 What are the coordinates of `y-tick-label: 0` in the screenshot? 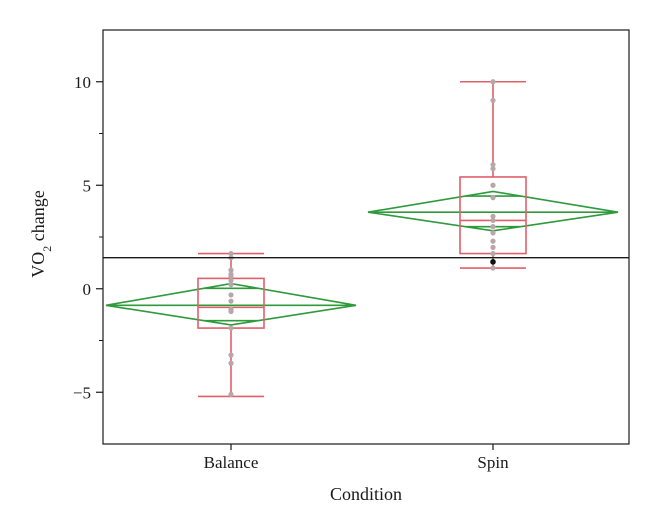 It's located at (87, 289).